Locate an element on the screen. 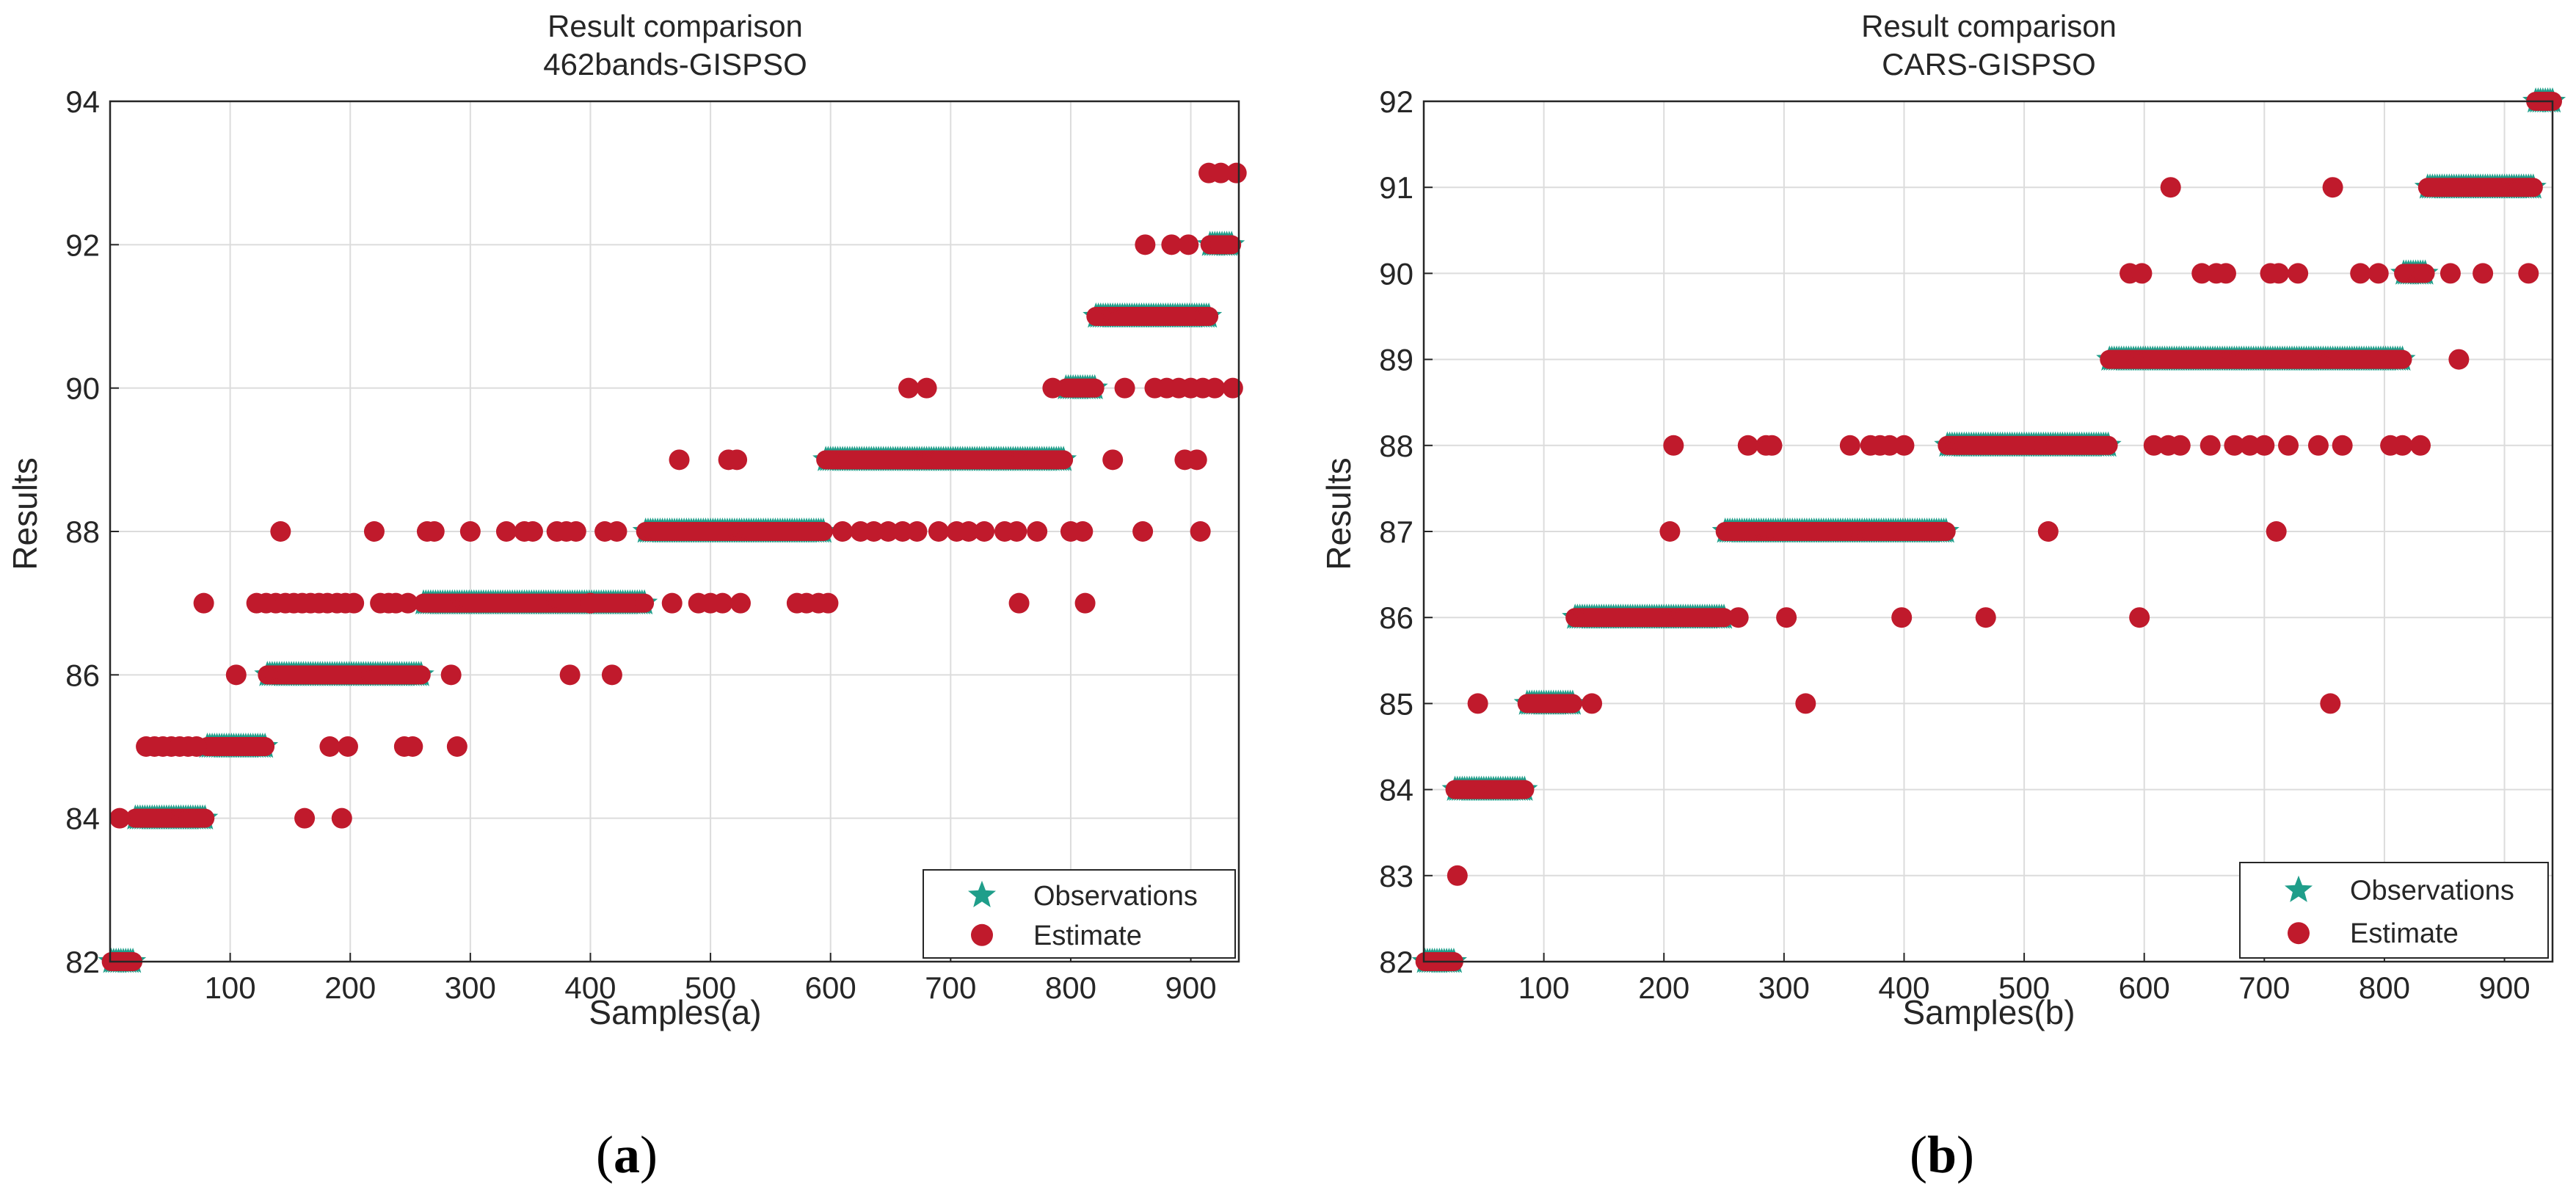 This screenshot has height=1198, width=2576. chart-b-x-tick-label: 500 is located at coordinates (2024, 987).